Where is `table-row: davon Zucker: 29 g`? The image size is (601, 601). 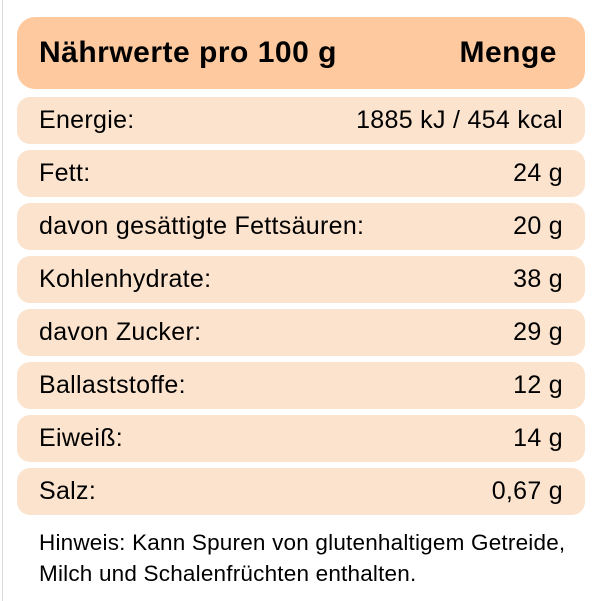 table-row: davon Zucker: 29 g is located at coordinates (301, 332).